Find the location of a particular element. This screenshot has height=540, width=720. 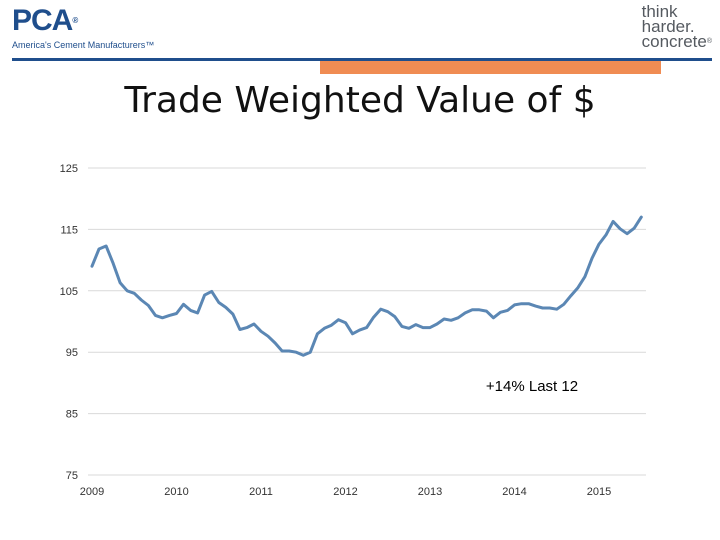

y-tick-label: 125 is located at coordinates (69, 169).